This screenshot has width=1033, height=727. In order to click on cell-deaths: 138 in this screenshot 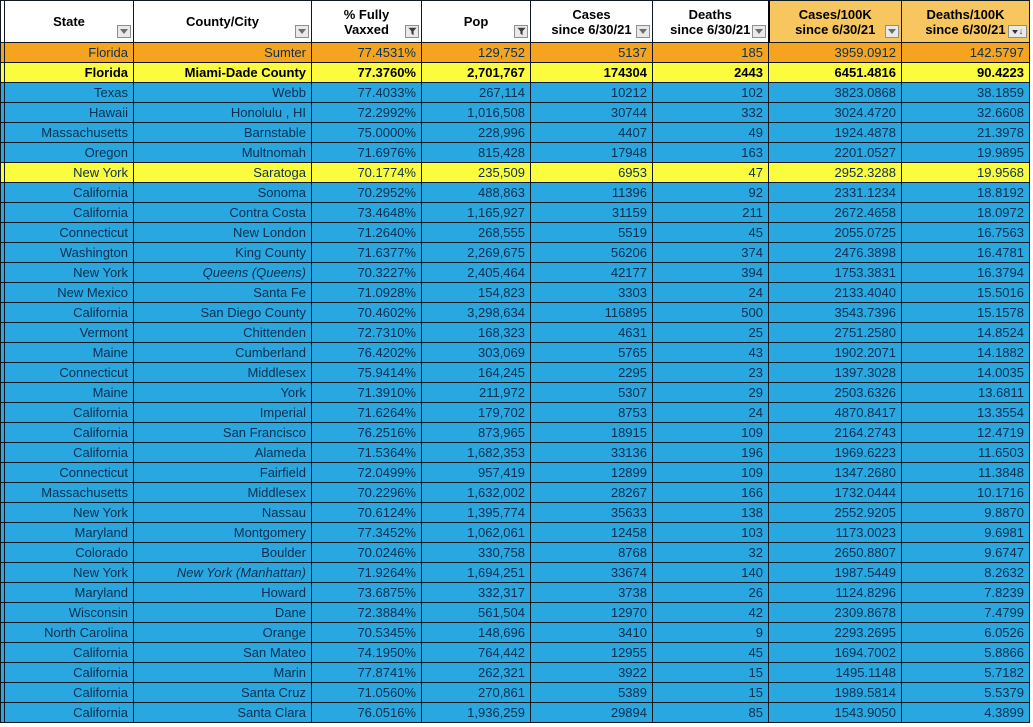, I will do `click(710, 512)`.